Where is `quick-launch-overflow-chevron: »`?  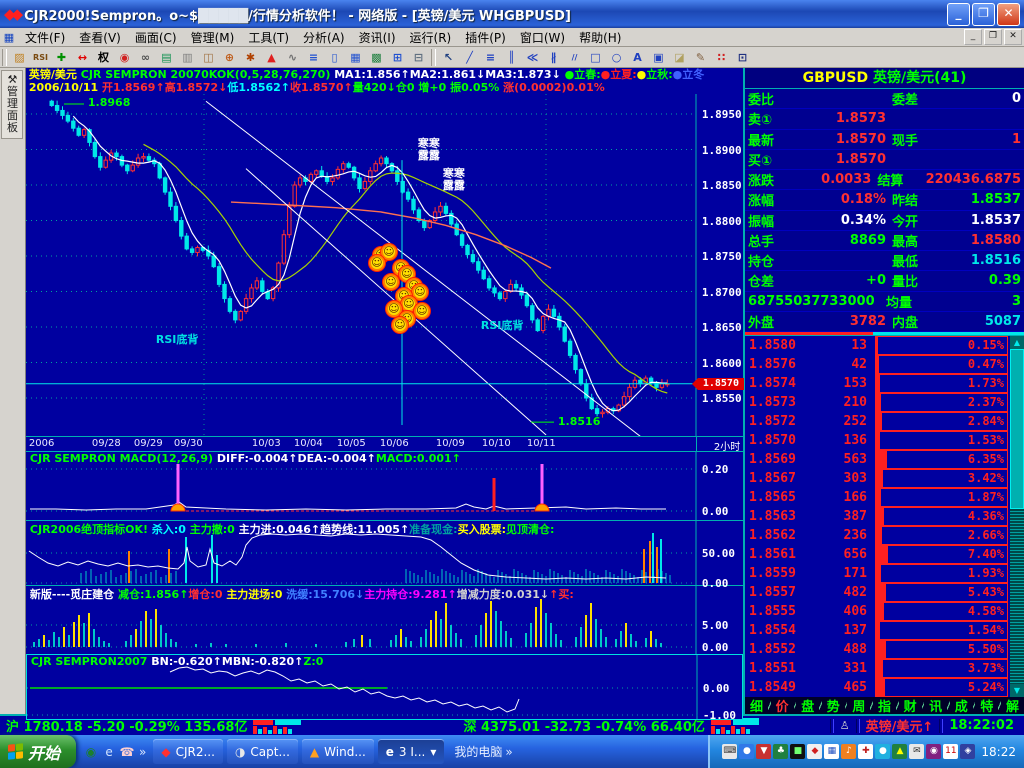 quick-launch-overflow-chevron: » is located at coordinates (143, 751).